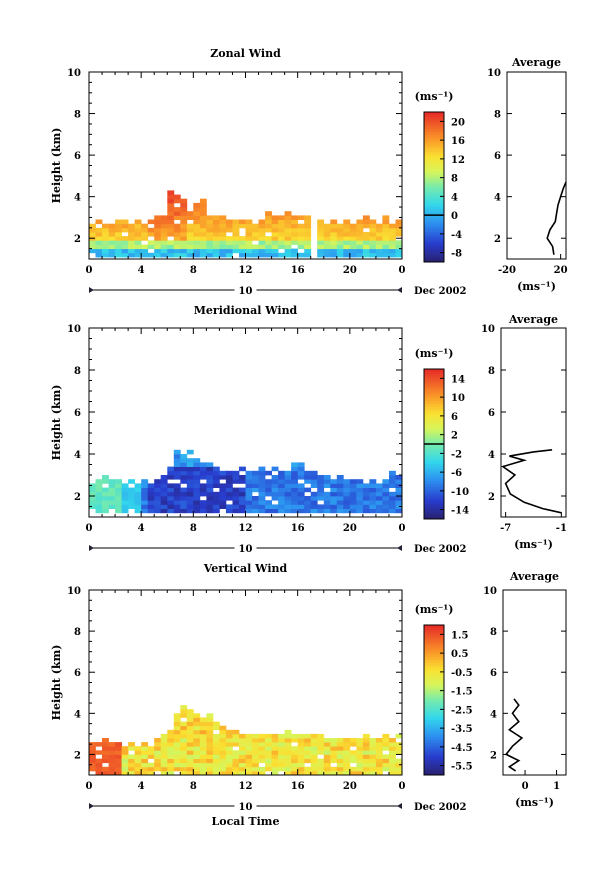 The height and width of the screenshot is (873, 616). Describe the element at coordinates (77, 497) in the screenshot. I see `y-tick-label: 2` at that location.